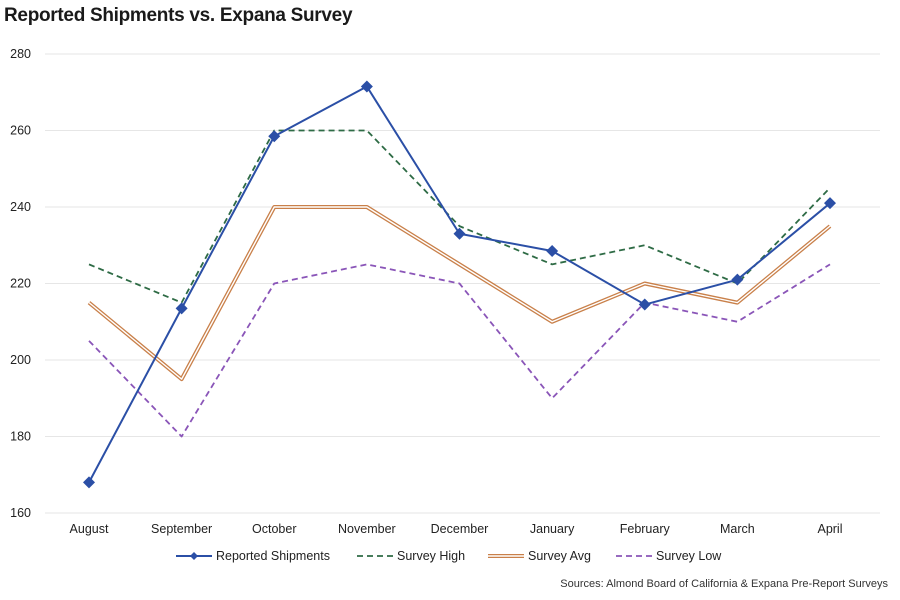 This screenshot has height=600, width=900. I want to click on x-tick-label: February, so click(645, 529).